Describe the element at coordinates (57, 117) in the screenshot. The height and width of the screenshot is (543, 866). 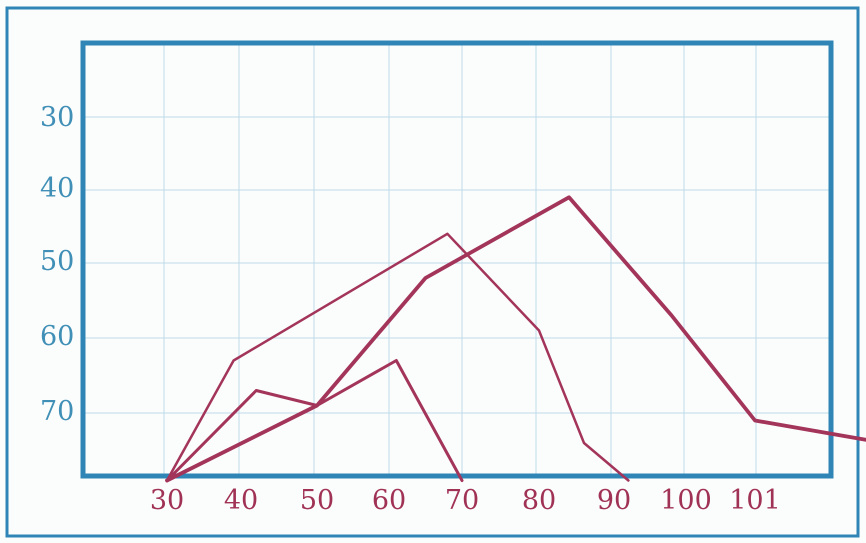
I see `y-tick-label: 30` at that location.